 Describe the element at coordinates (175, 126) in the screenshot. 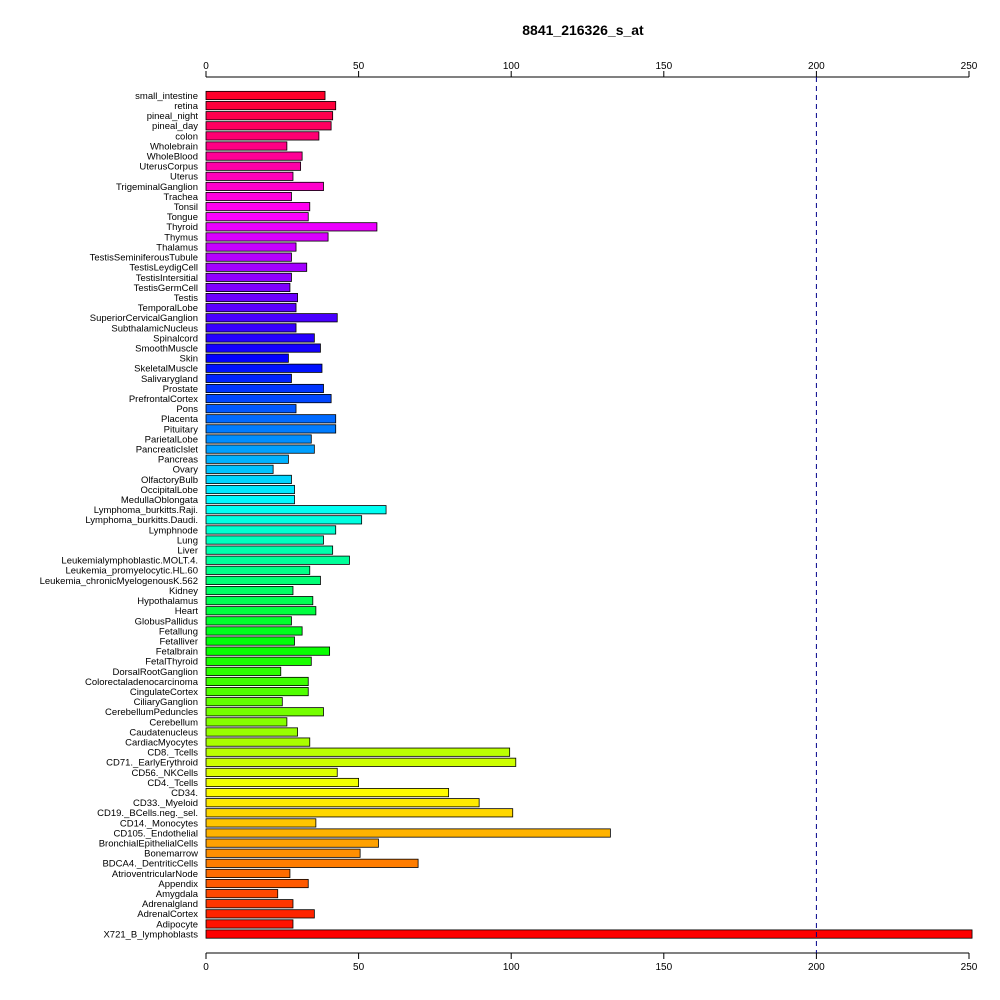

I see `category-label: pineal_day` at that location.